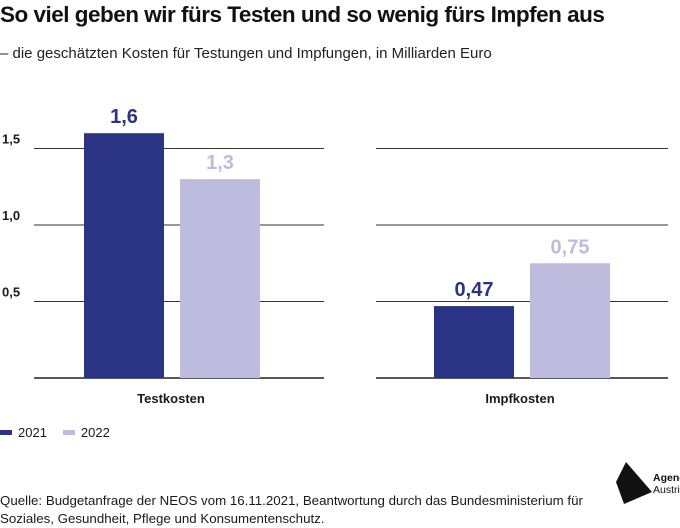 The height and width of the screenshot is (528, 680). I want to click on logo-text-austria: Austria, so click(666, 490).